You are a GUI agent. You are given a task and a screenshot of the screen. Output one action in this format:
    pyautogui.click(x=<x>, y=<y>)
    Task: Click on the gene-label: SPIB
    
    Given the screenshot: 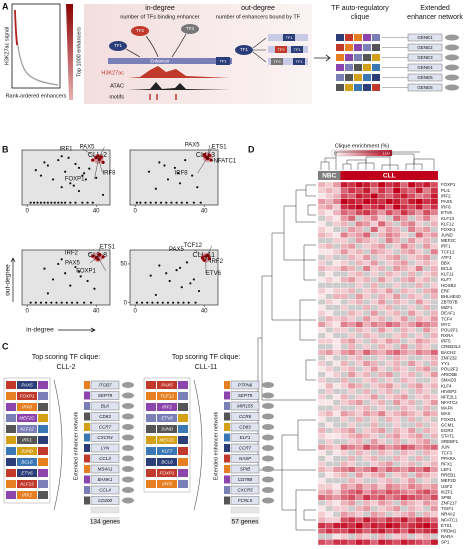 What is the action you would take?
    pyautogui.click(x=245, y=468)
    